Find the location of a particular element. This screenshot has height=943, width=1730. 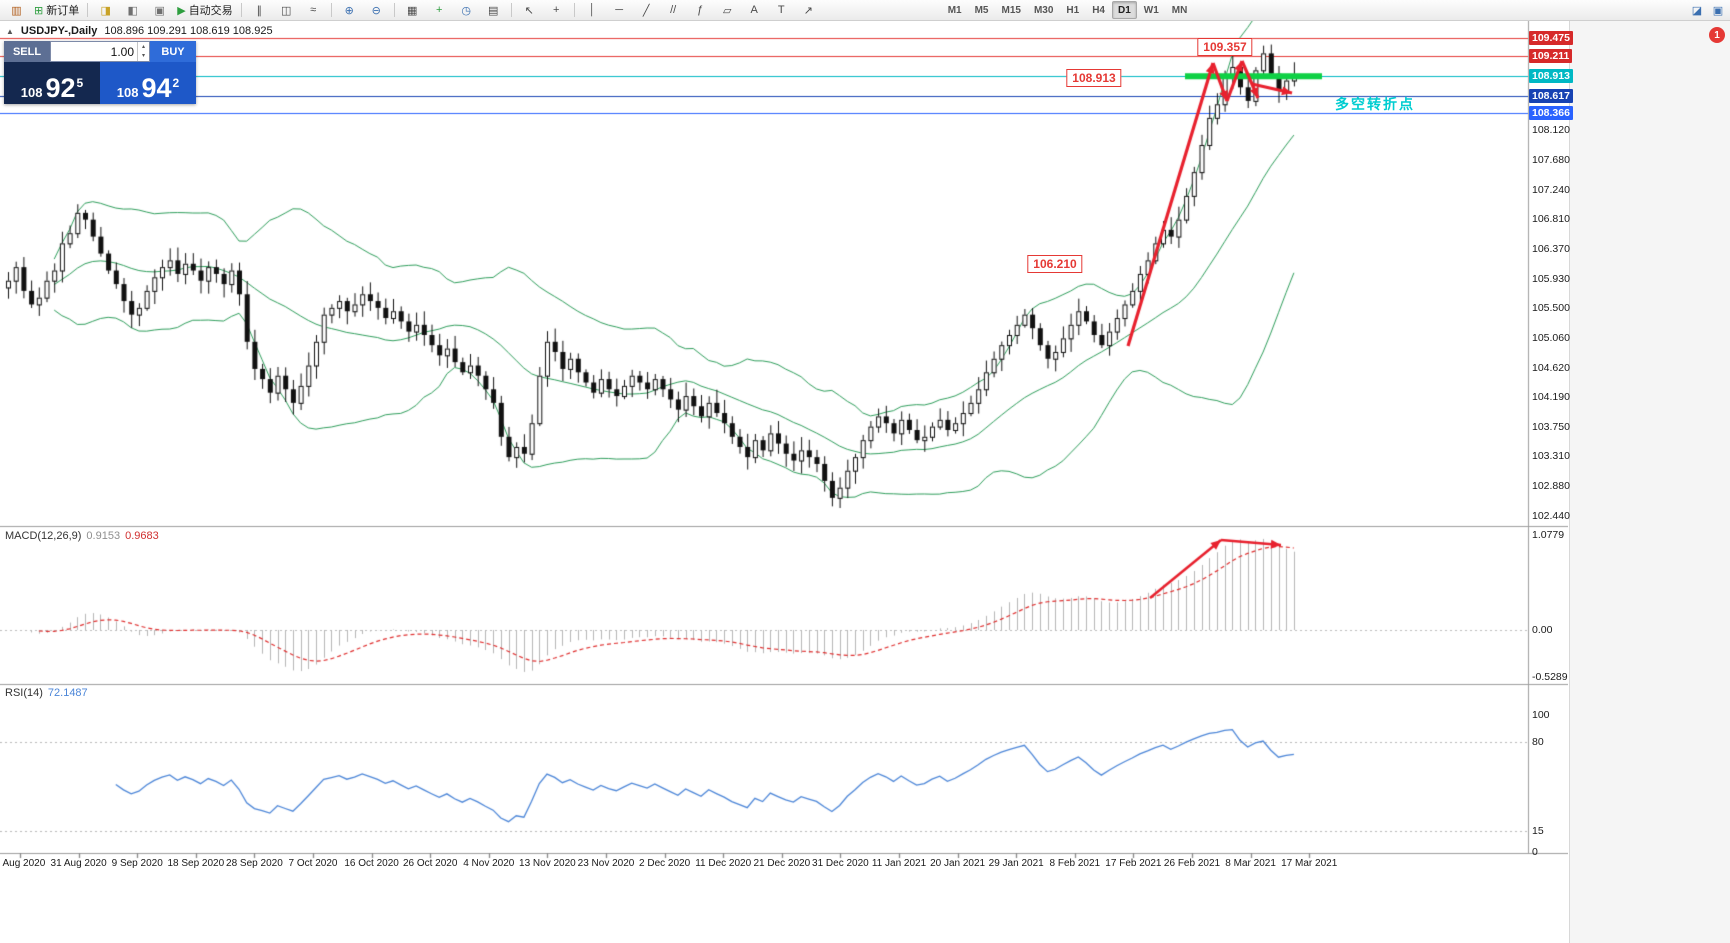

date-axis-label: 1 Aug 2020 is located at coordinates (23, 863).